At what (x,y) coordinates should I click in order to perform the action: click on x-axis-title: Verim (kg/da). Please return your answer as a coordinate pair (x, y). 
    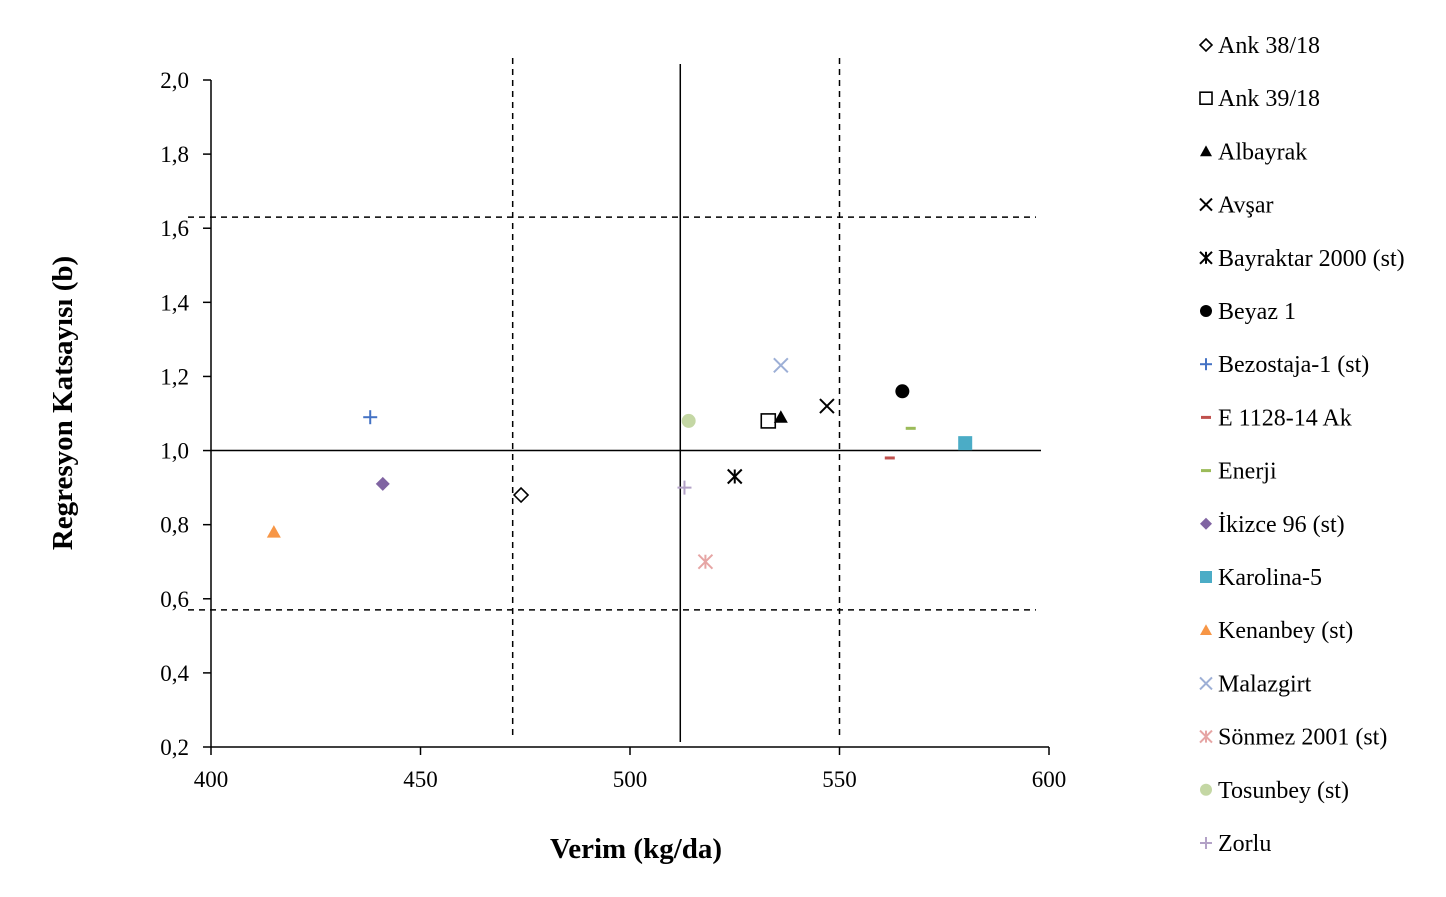
    Looking at the image, I should click on (636, 849).